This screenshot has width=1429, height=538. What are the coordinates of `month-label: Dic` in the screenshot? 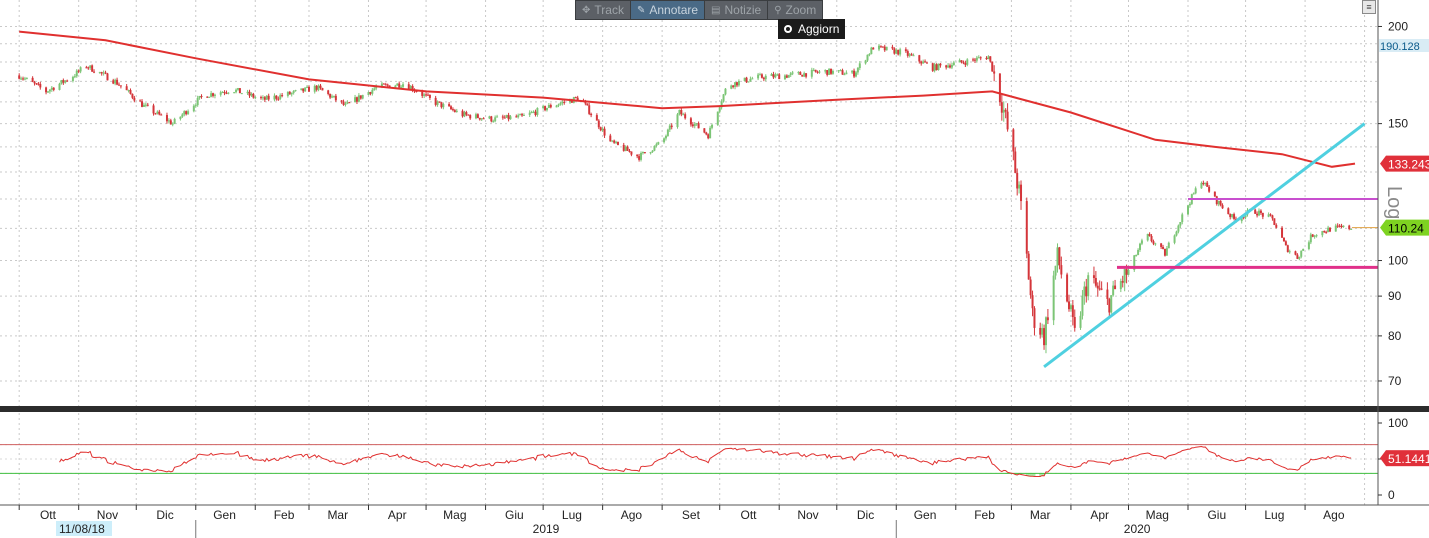 It's located at (164, 515).